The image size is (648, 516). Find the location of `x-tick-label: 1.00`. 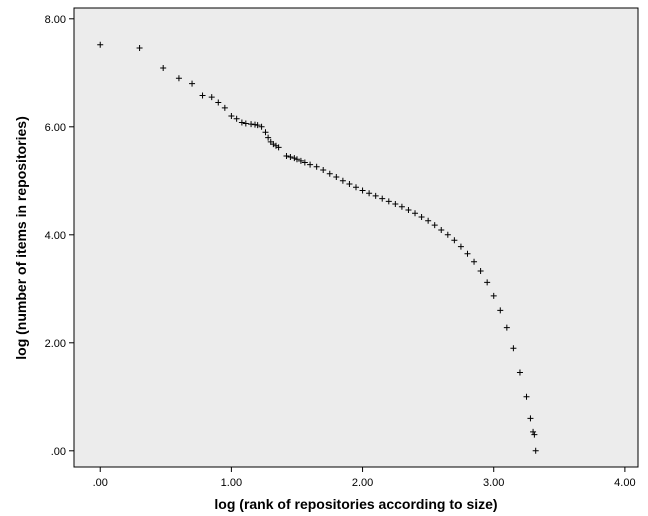

x-tick-label: 1.00 is located at coordinates (231, 483).